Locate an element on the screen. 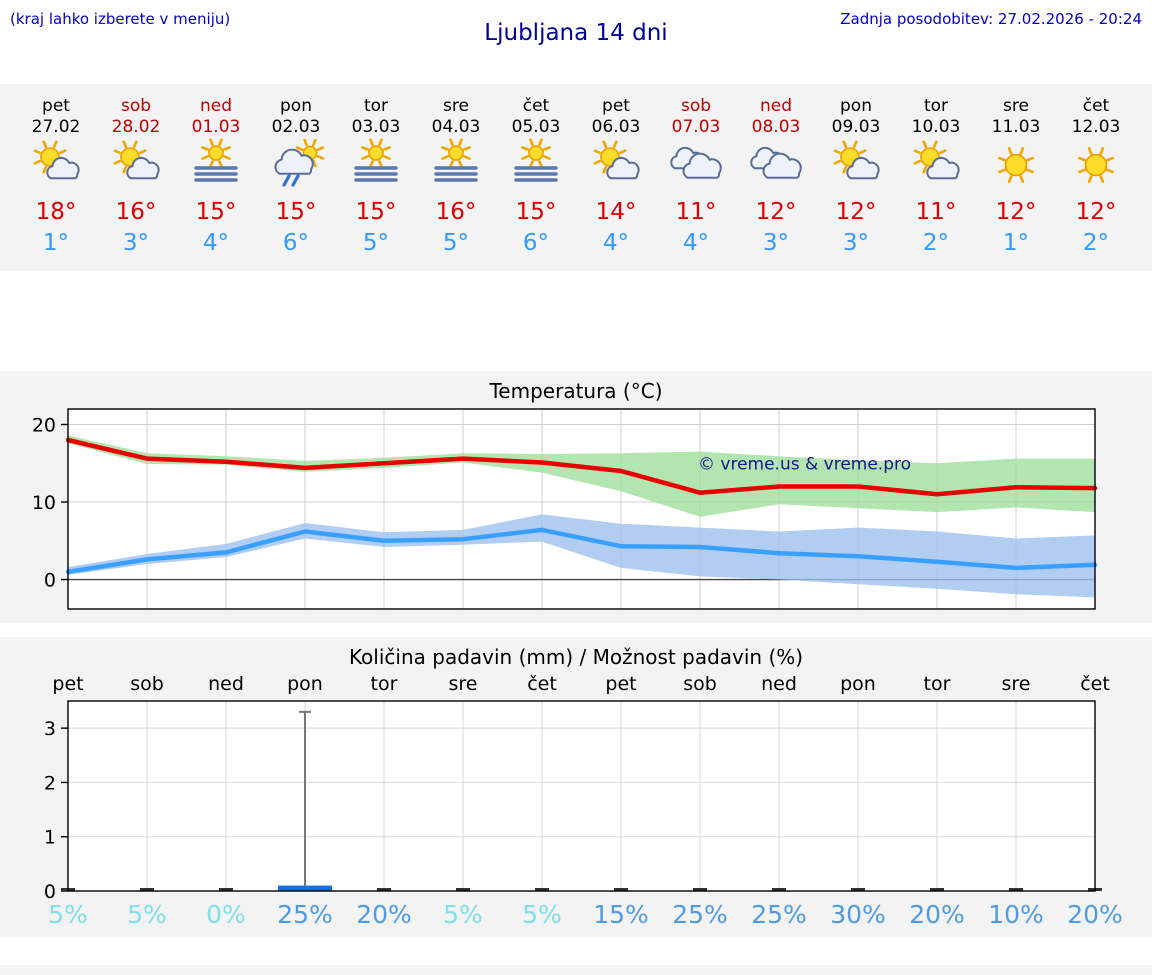 This screenshot has height=975, width=1152. day-column: sob 28.02 16° 3° is located at coordinates (136, 176).